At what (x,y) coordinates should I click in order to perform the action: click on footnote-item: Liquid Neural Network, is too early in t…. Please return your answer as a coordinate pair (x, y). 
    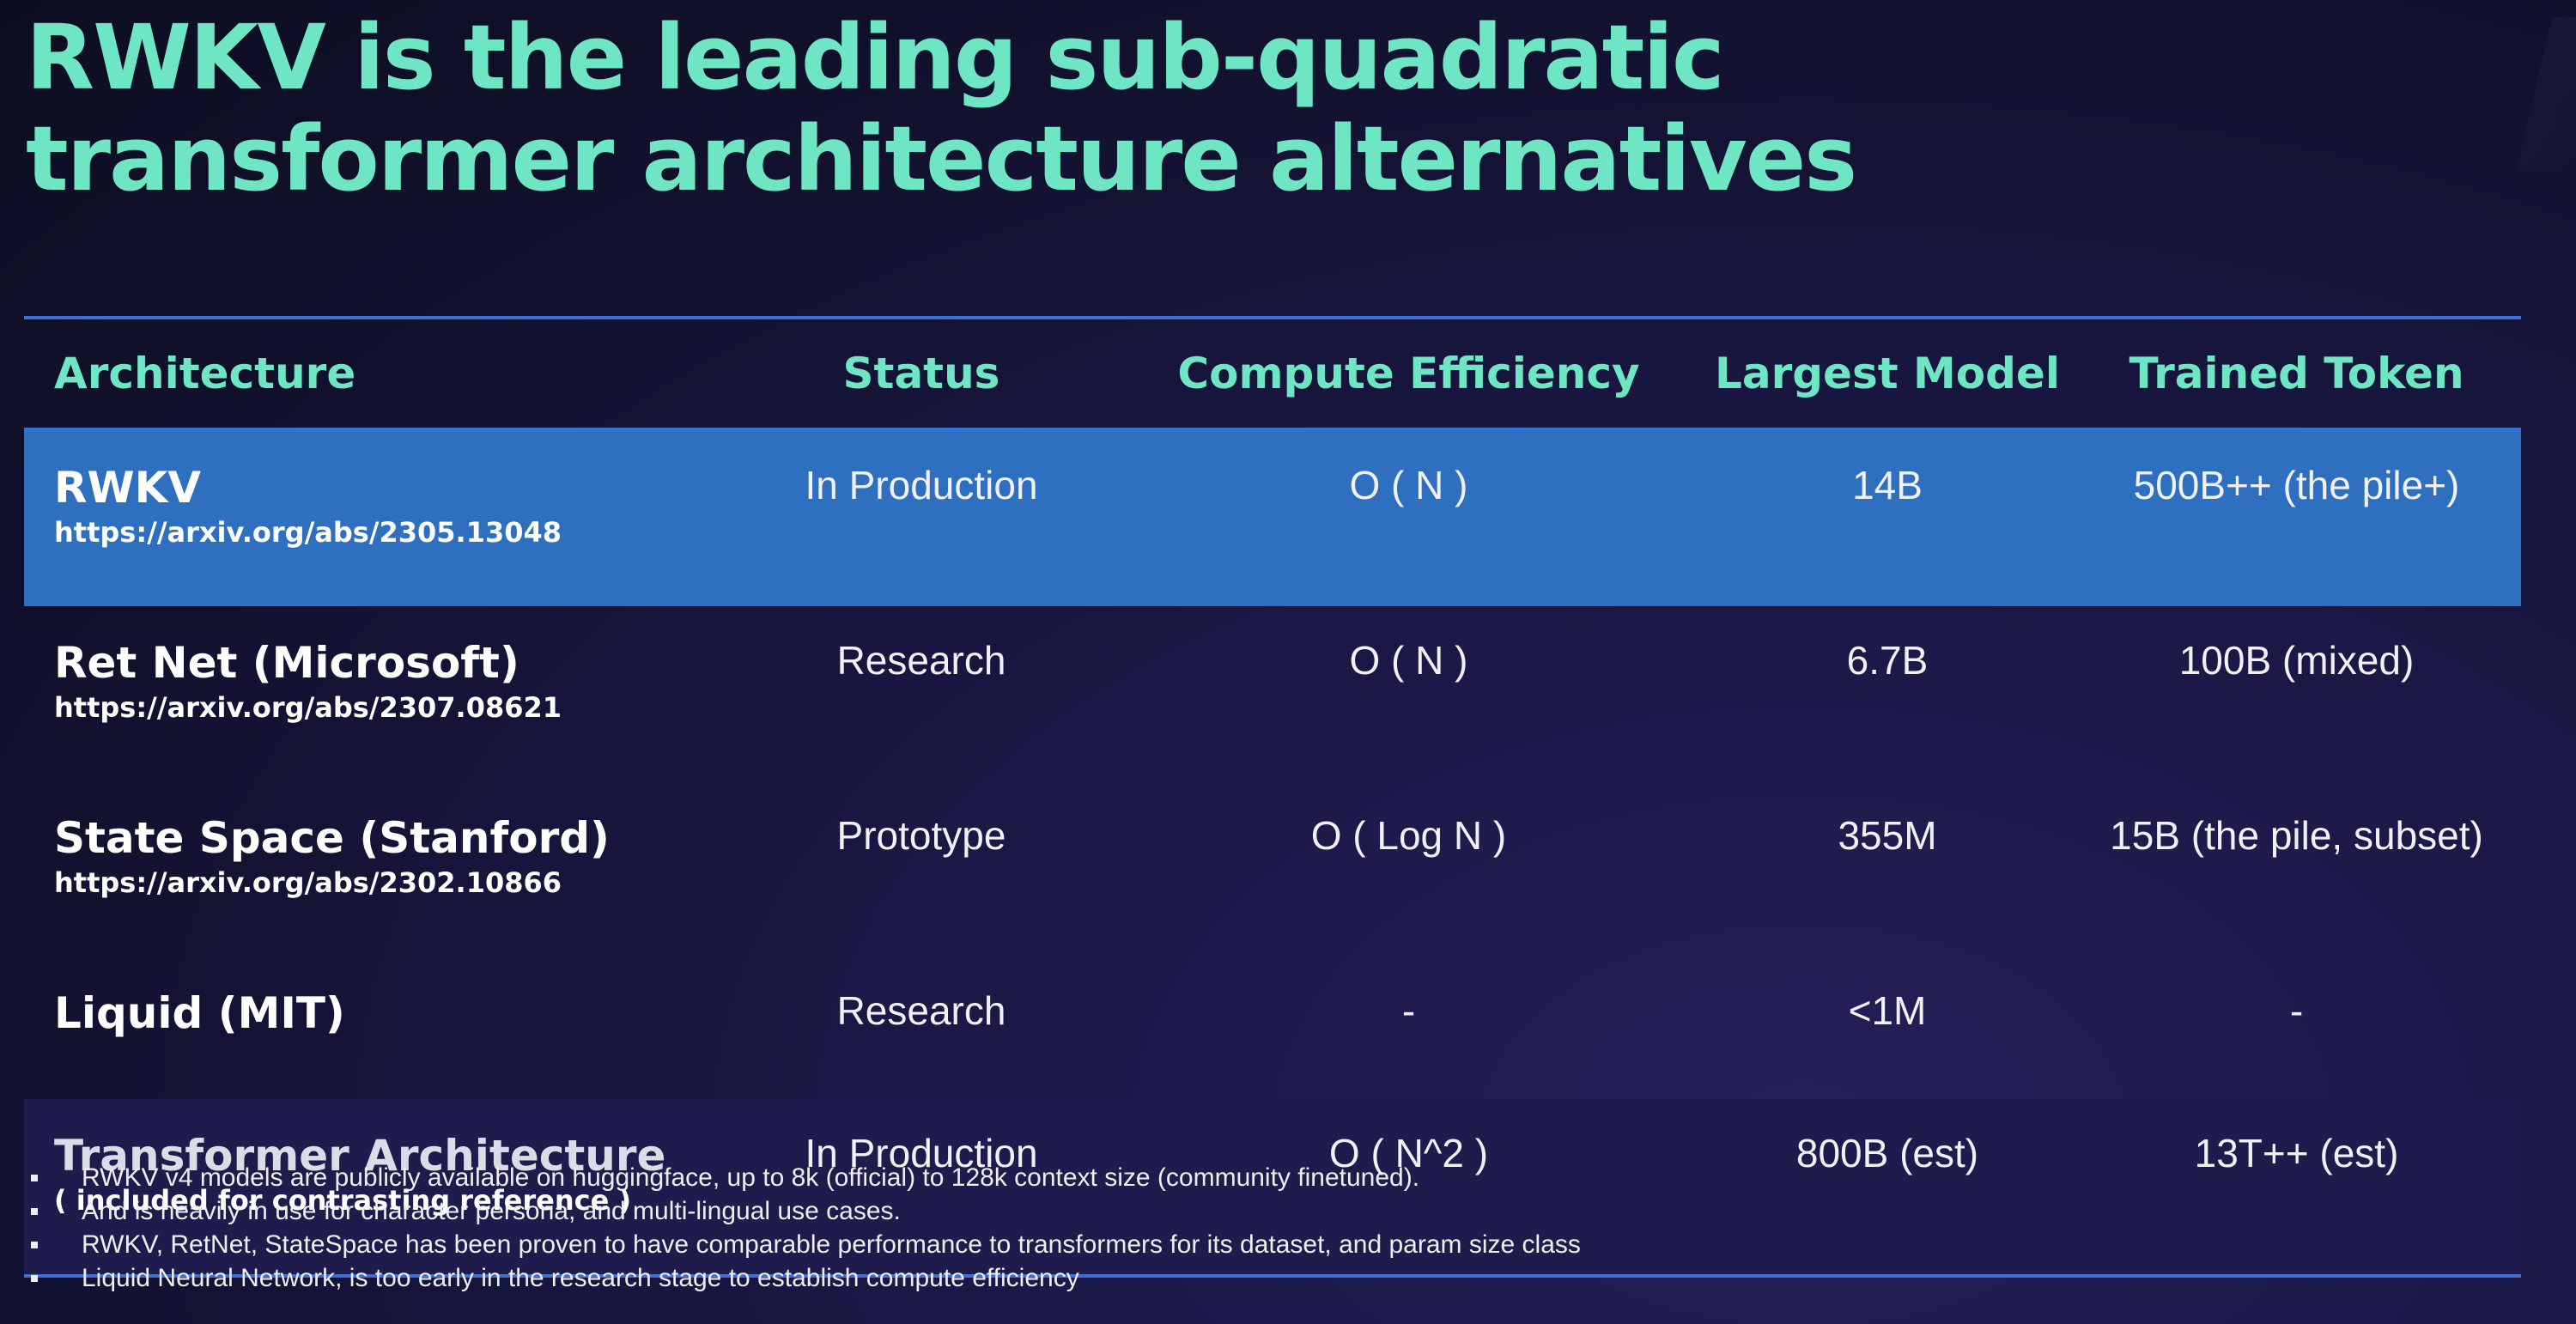
    Looking at the image, I should click on (803, 1278).